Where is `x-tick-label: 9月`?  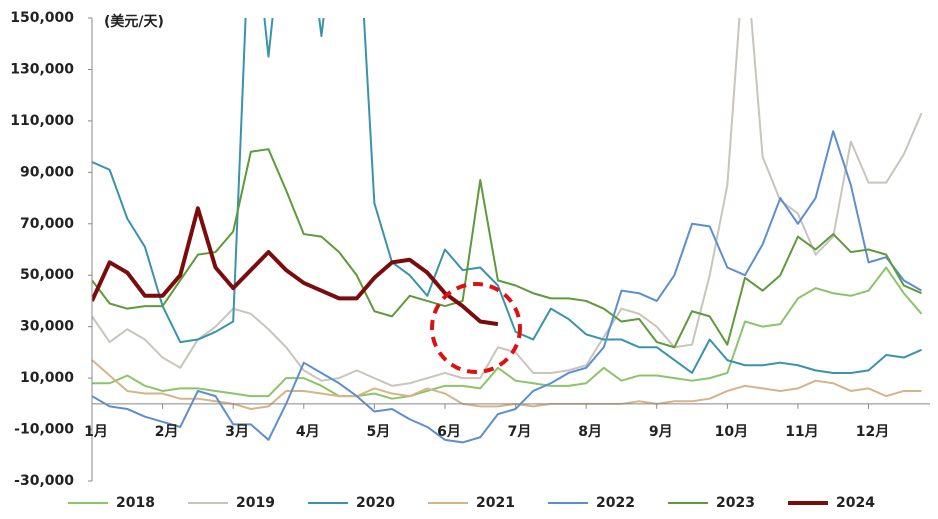
x-tick-label: 9月 is located at coordinates (661, 432).